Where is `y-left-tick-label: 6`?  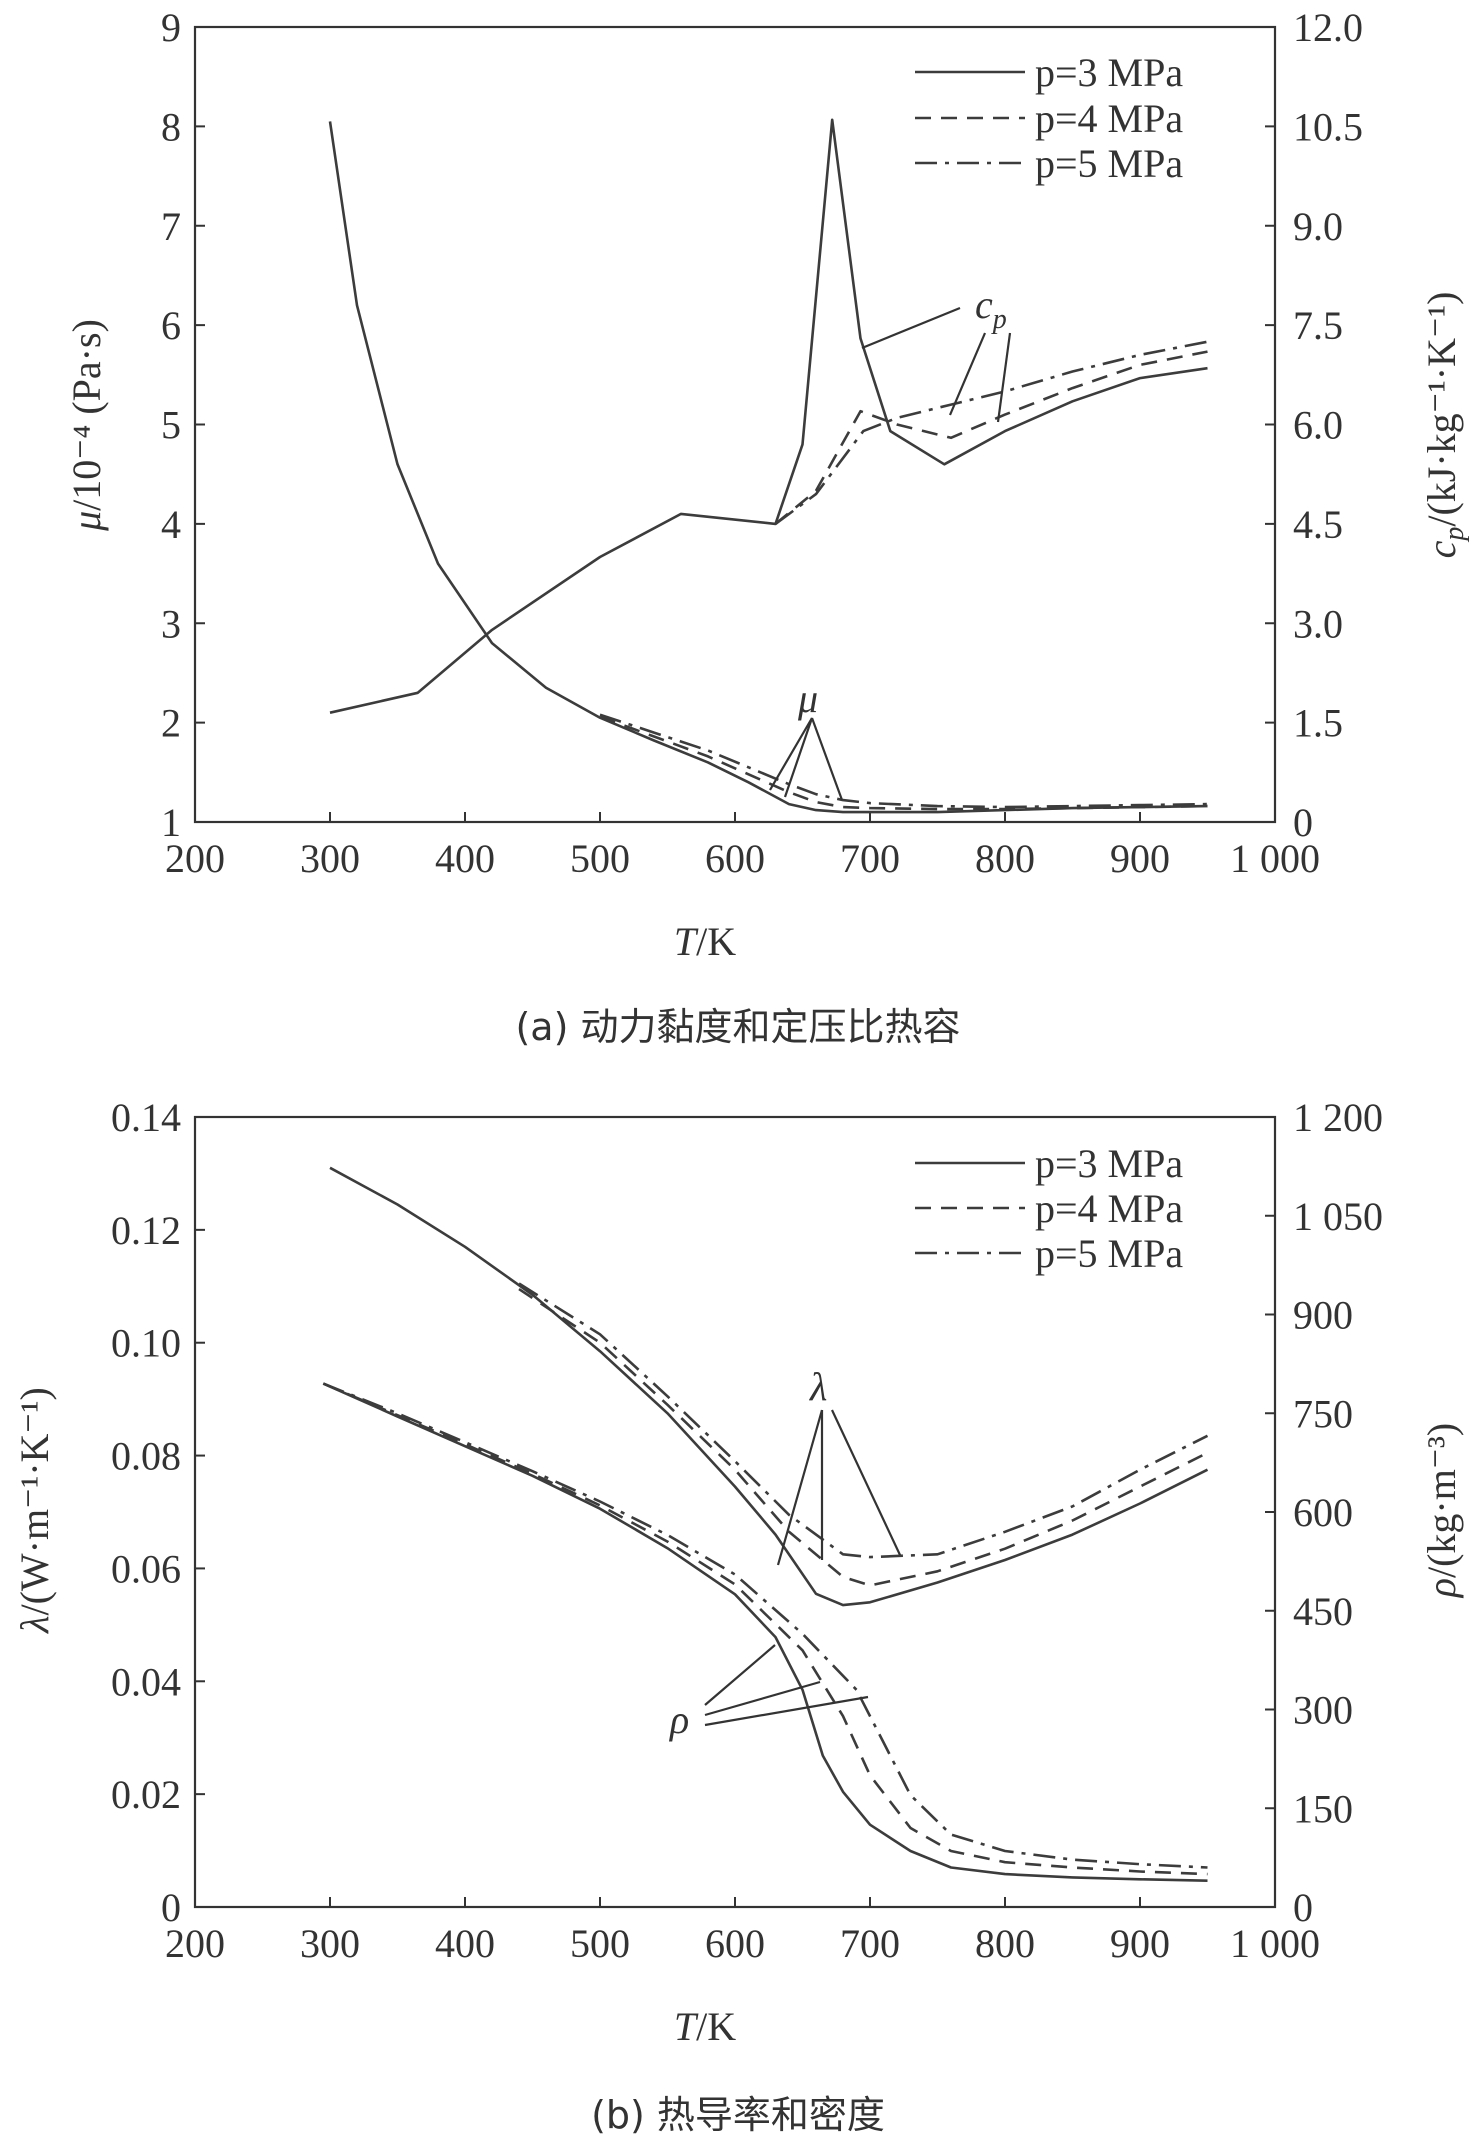 y-left-tick-label: 6 is located at coordinates (171, 325).